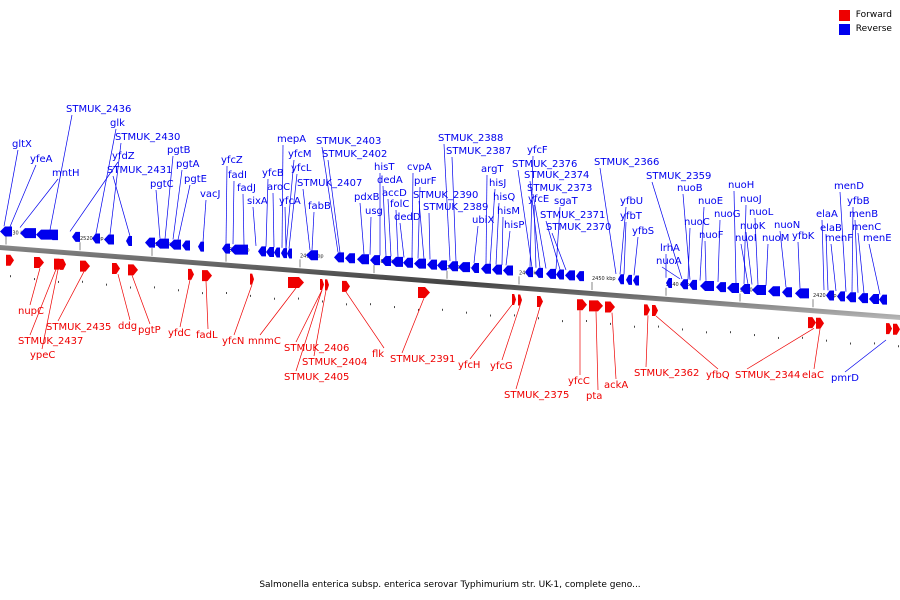 This screenshot has width=900, height=600. I want to click on reverse-gene-label: gltX, so click(22, 144).